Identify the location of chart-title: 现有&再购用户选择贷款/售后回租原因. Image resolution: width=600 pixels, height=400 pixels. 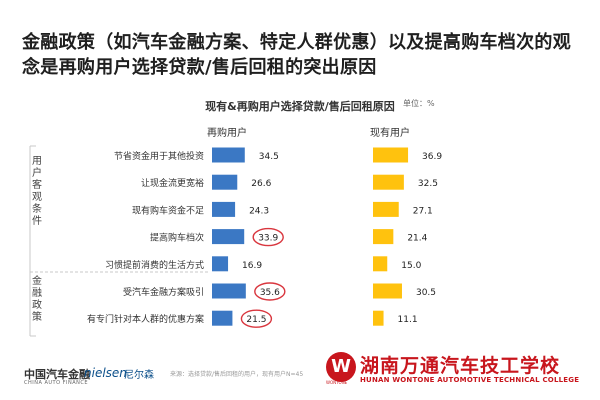
(300, 106).